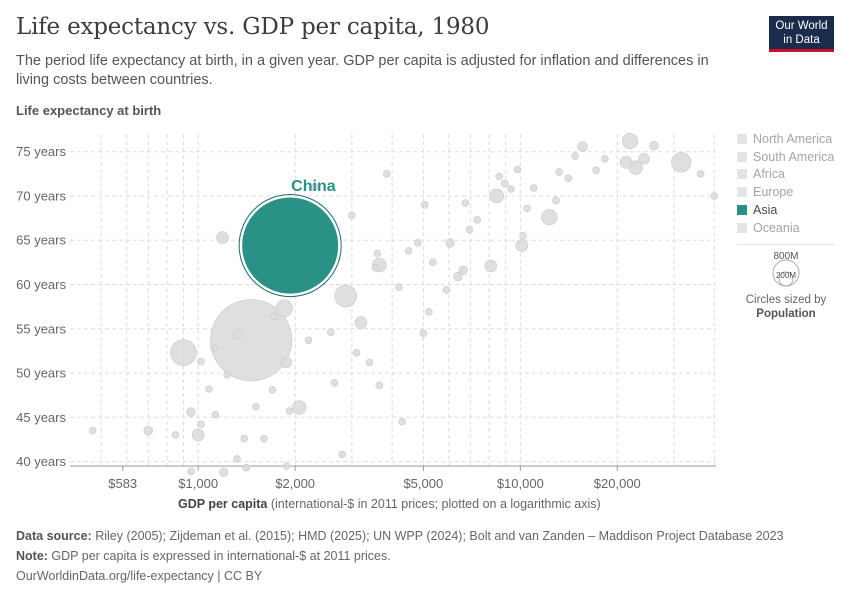 The width and height of the screenshot is (850, 600). I want to click on owid-logo: Our World in Data, so click(801, 34).